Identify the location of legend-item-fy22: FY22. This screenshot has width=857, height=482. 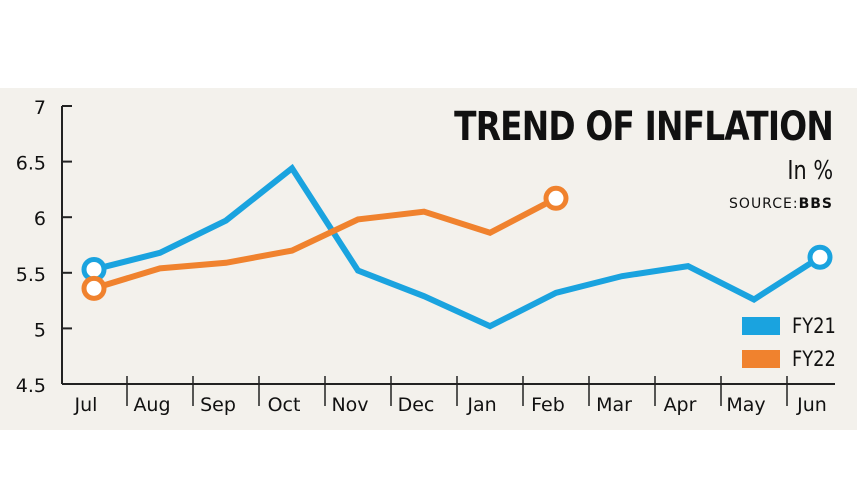
(793, 359).